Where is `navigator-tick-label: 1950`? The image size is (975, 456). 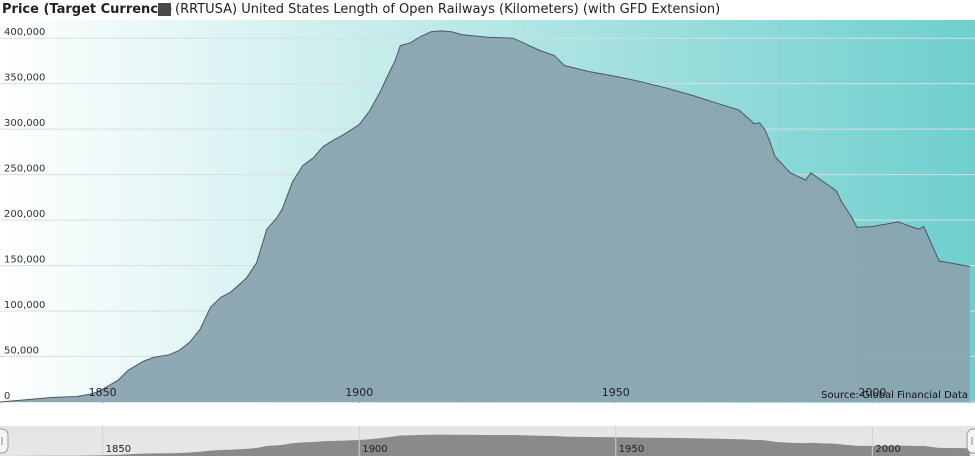
navigator-tick-label: 1950 is located at coordinates (631, 449).